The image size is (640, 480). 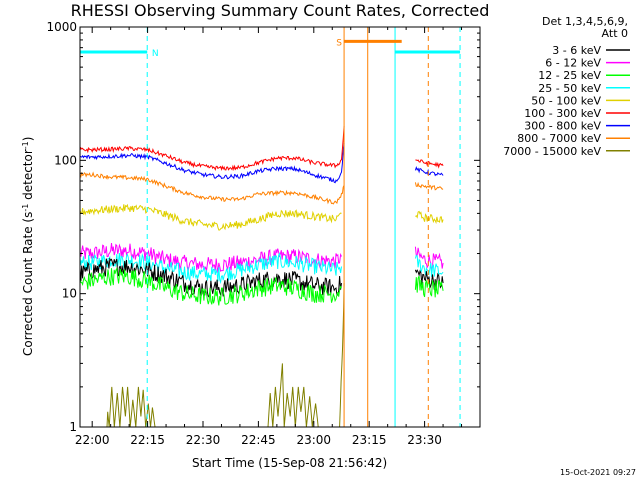 I want to click on legend-label-8: 7000 - 15000 keV, so click(x=552, y=151).